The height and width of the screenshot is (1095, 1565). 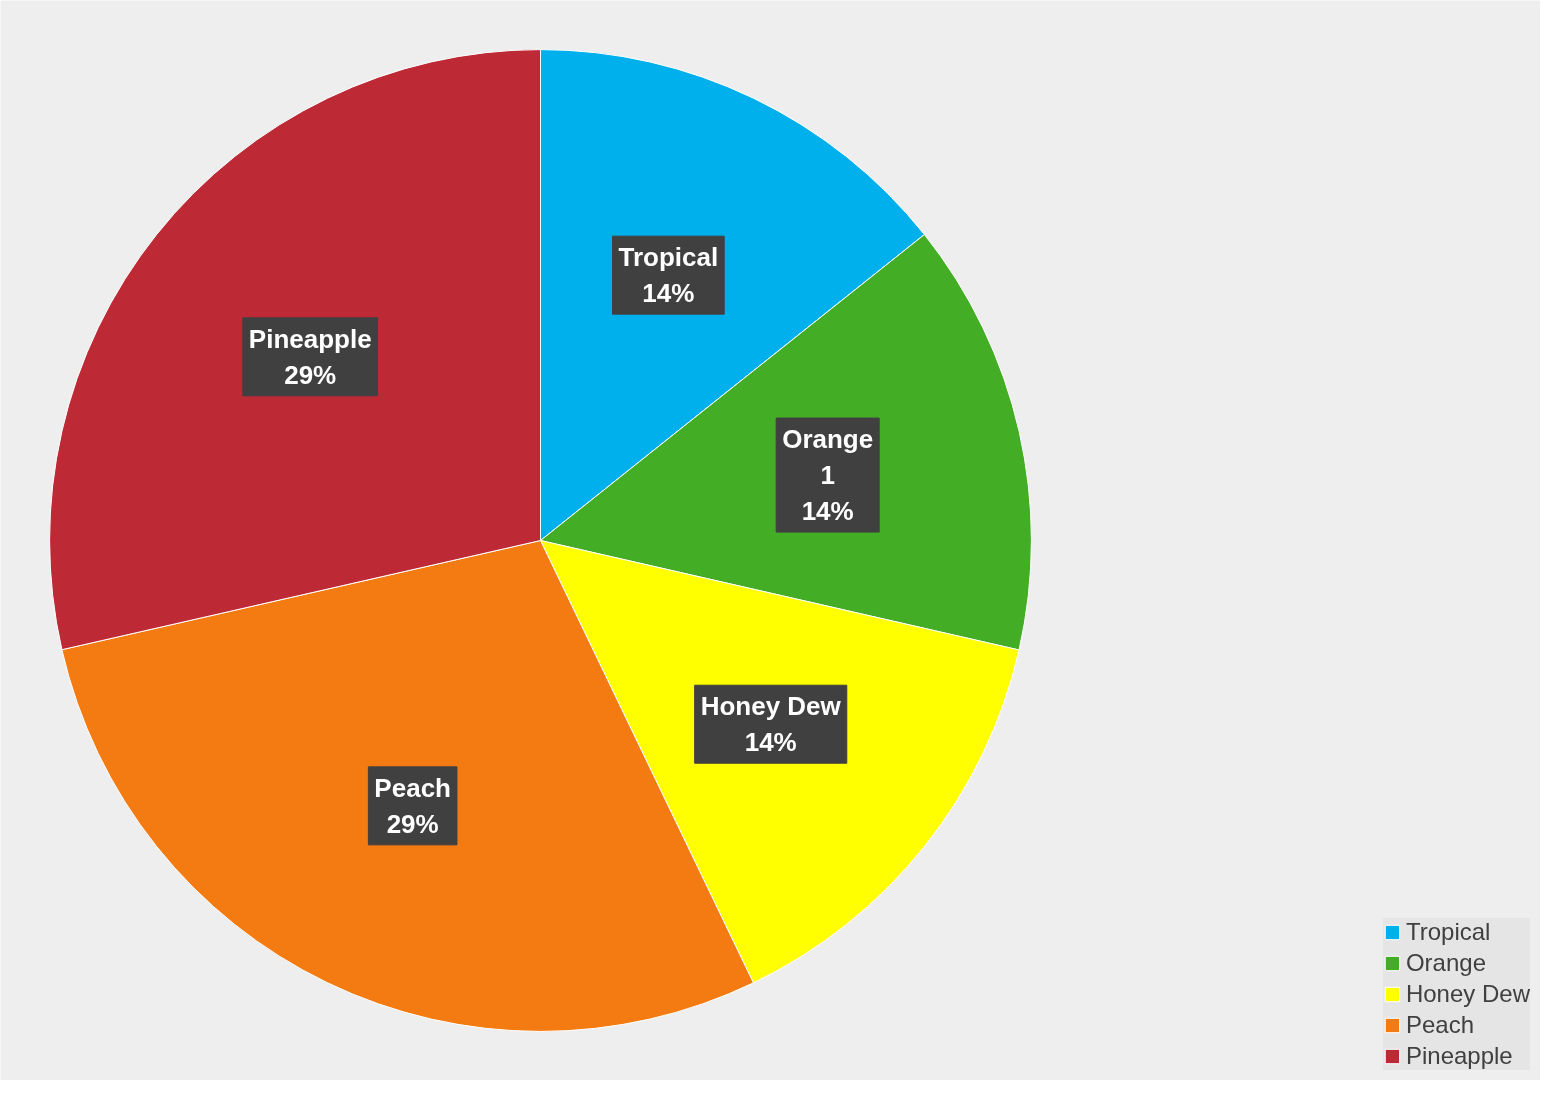 What do you see at coordinates (668, 257) in the screenshot?
I see `slice-label: Tropical` at bounding box center [668, 257].